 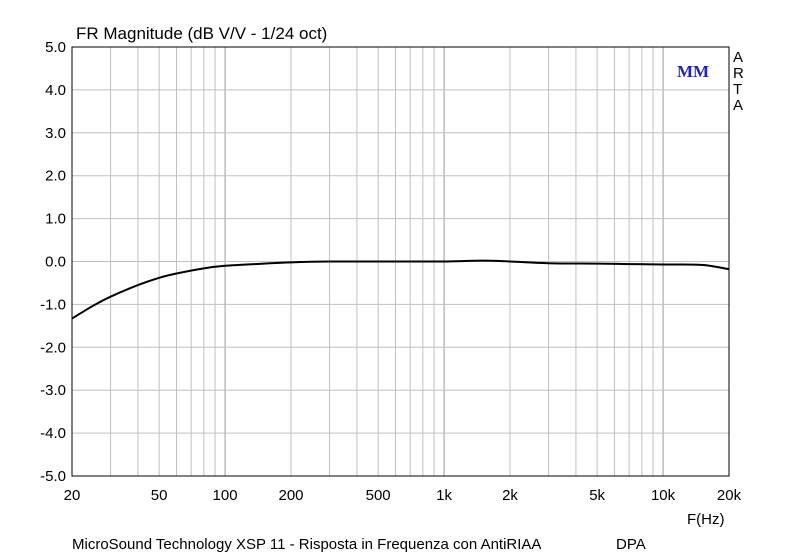 I want to click on chart-title: FR Magnitude (dB V/V - 1/24 oct), so click(x=201, y=33).